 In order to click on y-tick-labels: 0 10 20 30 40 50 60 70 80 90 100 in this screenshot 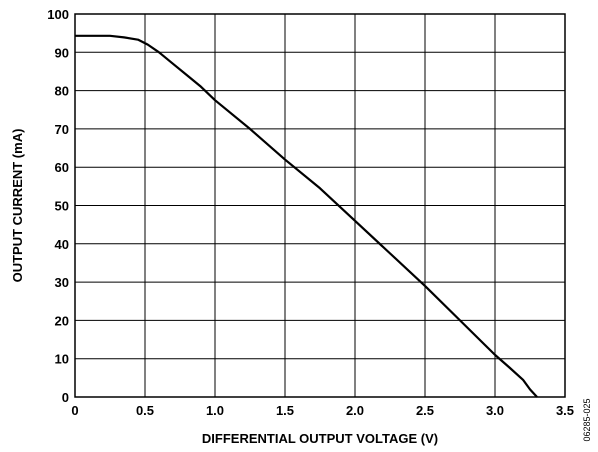, I will do `click(58, 206)`.